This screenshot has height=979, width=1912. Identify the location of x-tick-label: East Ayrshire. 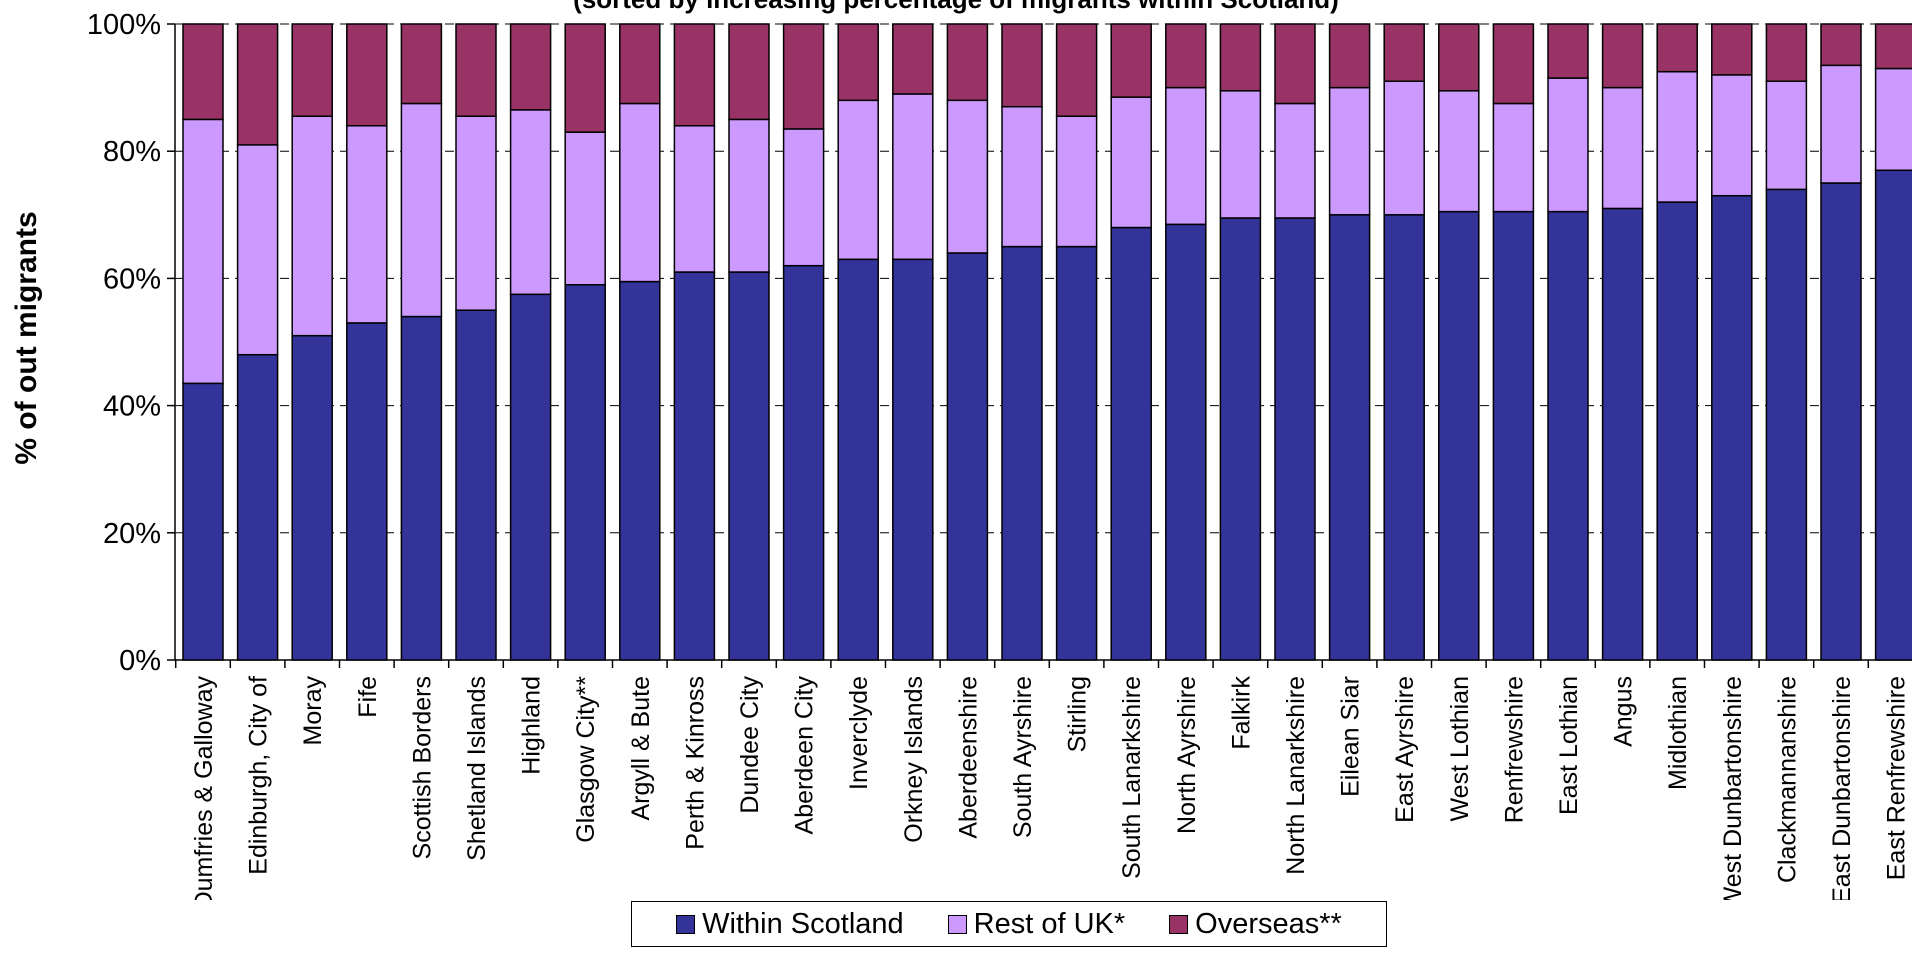
(1405, 749).